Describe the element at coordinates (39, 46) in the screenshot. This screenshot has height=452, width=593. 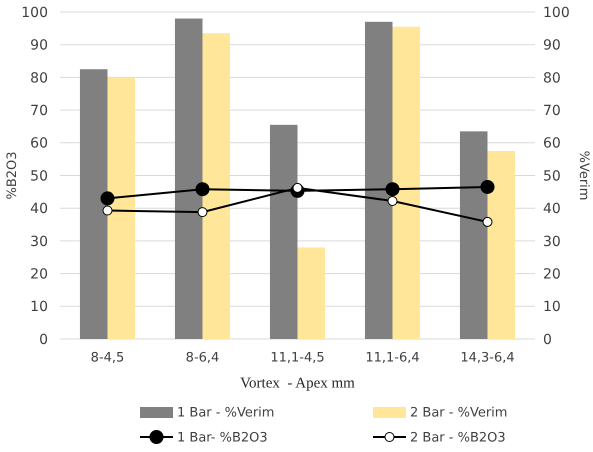
I see `y-tick-label: 90` at that location.